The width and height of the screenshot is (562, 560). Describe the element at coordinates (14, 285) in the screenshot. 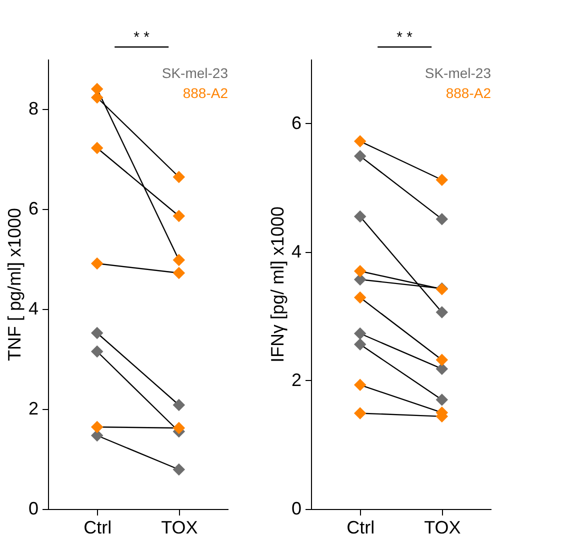

I see `y-axis-title: TNF [ pg/ml] x1000` at that location.